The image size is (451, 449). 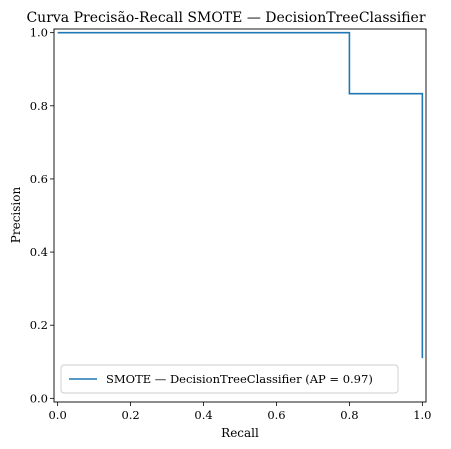 What do you see at coordinates (422, 415) in the screenshot?
I see `x-tick-label: 1.0` at bounding box center [422, 415].